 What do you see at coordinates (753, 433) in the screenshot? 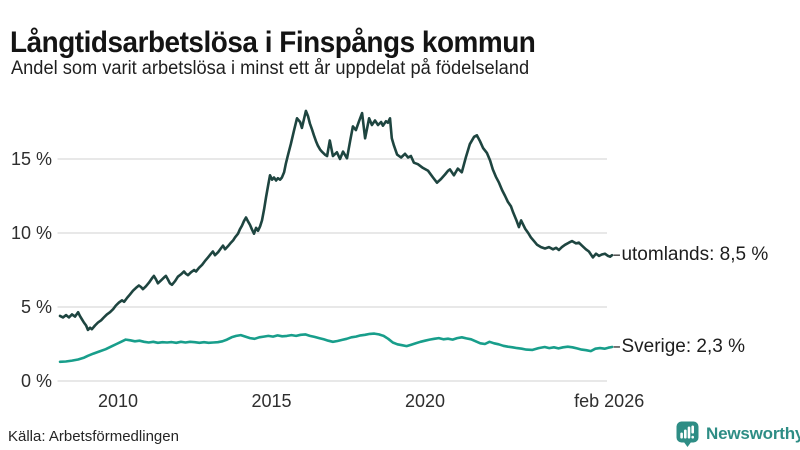
I see `newsworthy-brand-name: Newsworthy` at bounding box center [753, 433].